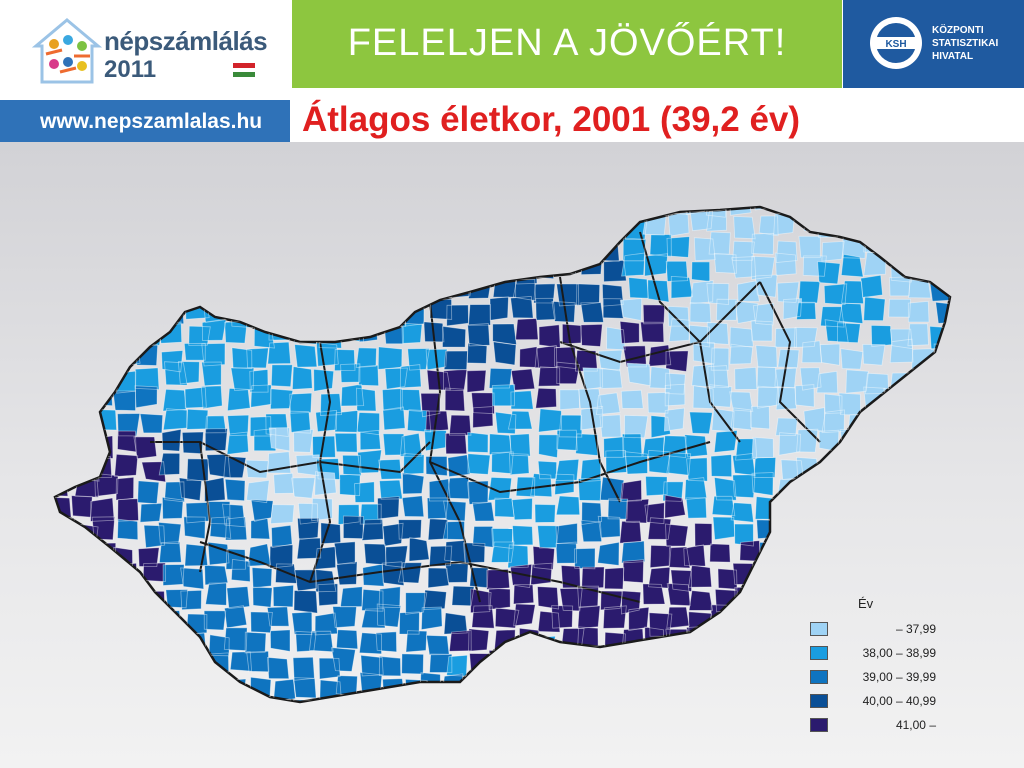  Describe the element at coordinates (819, 701) in the screenshot. I see `legend-swatch` at that location.